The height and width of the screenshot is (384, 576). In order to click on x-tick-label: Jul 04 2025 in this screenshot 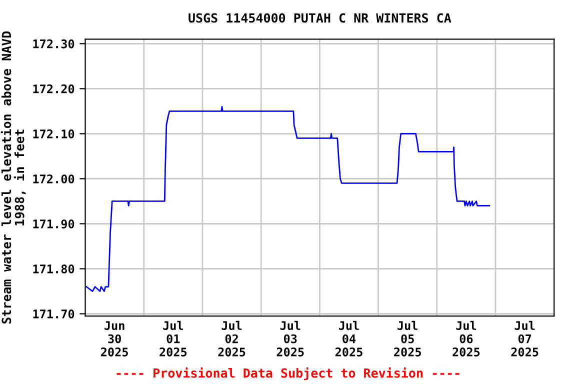, I will do `click(348, 338)`.